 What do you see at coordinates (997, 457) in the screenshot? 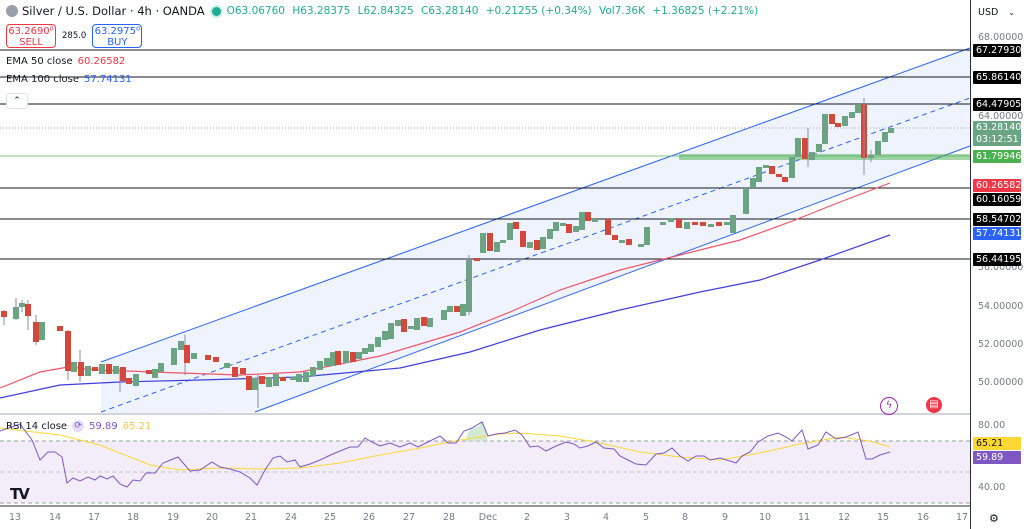
I see `rsi-value-label: 59.89` at bounding box center [997, 457].